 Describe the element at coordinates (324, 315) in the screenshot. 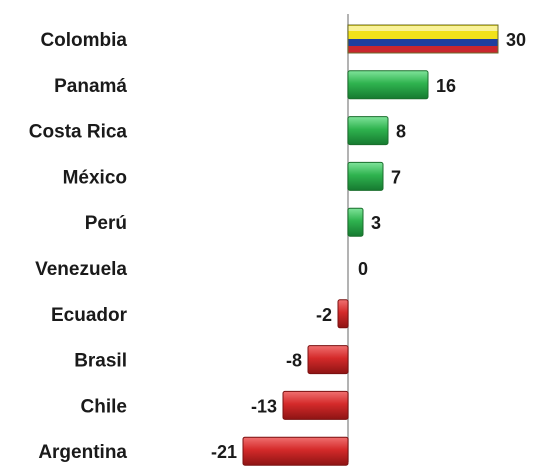

I see `value-label-ecuador: -2` at that location.